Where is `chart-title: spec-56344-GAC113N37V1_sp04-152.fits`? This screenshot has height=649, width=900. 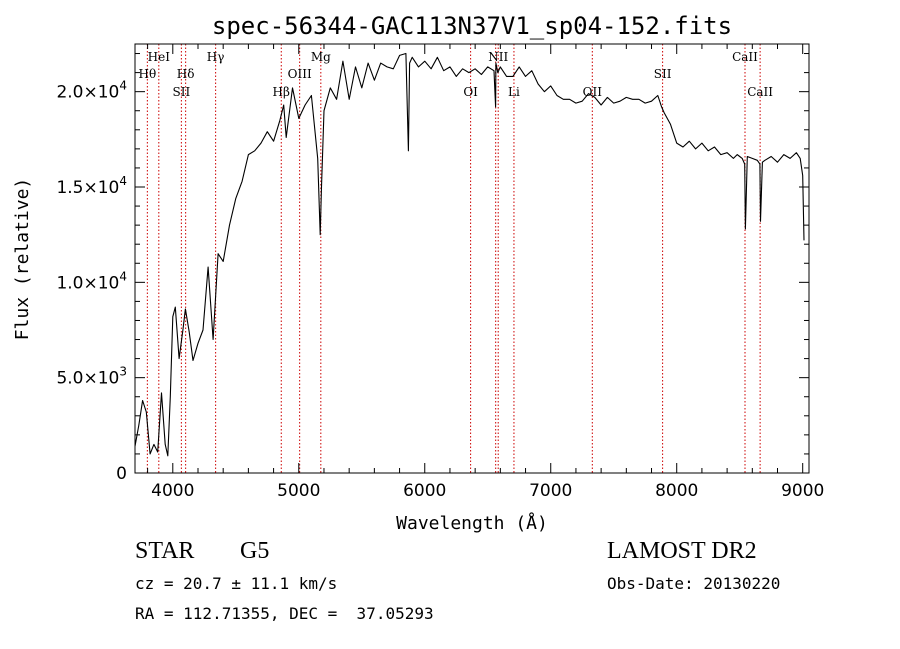
chart-title: spec-56344-GAC113N37V1_sp04-152.fits is located at coordinates (472, 26).